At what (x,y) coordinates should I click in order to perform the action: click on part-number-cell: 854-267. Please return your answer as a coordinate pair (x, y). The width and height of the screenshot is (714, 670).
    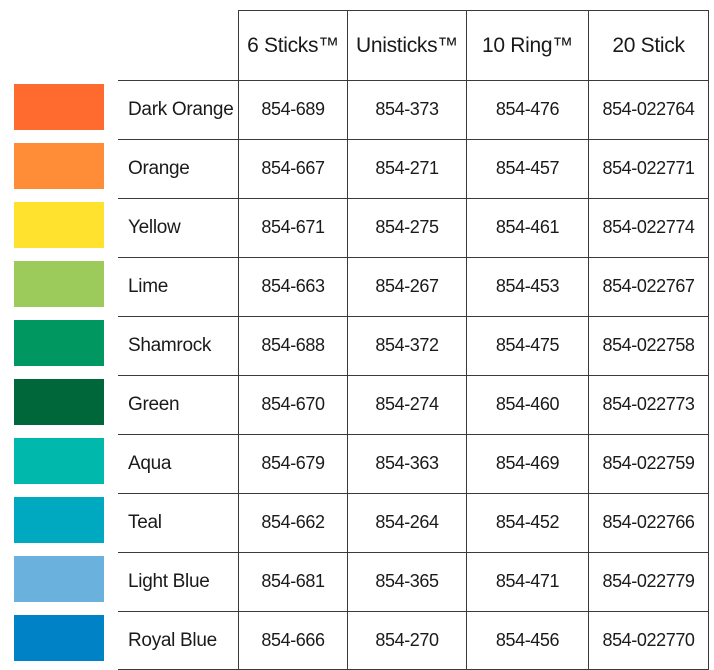
    Looking at the image, I should click on (406, 286).